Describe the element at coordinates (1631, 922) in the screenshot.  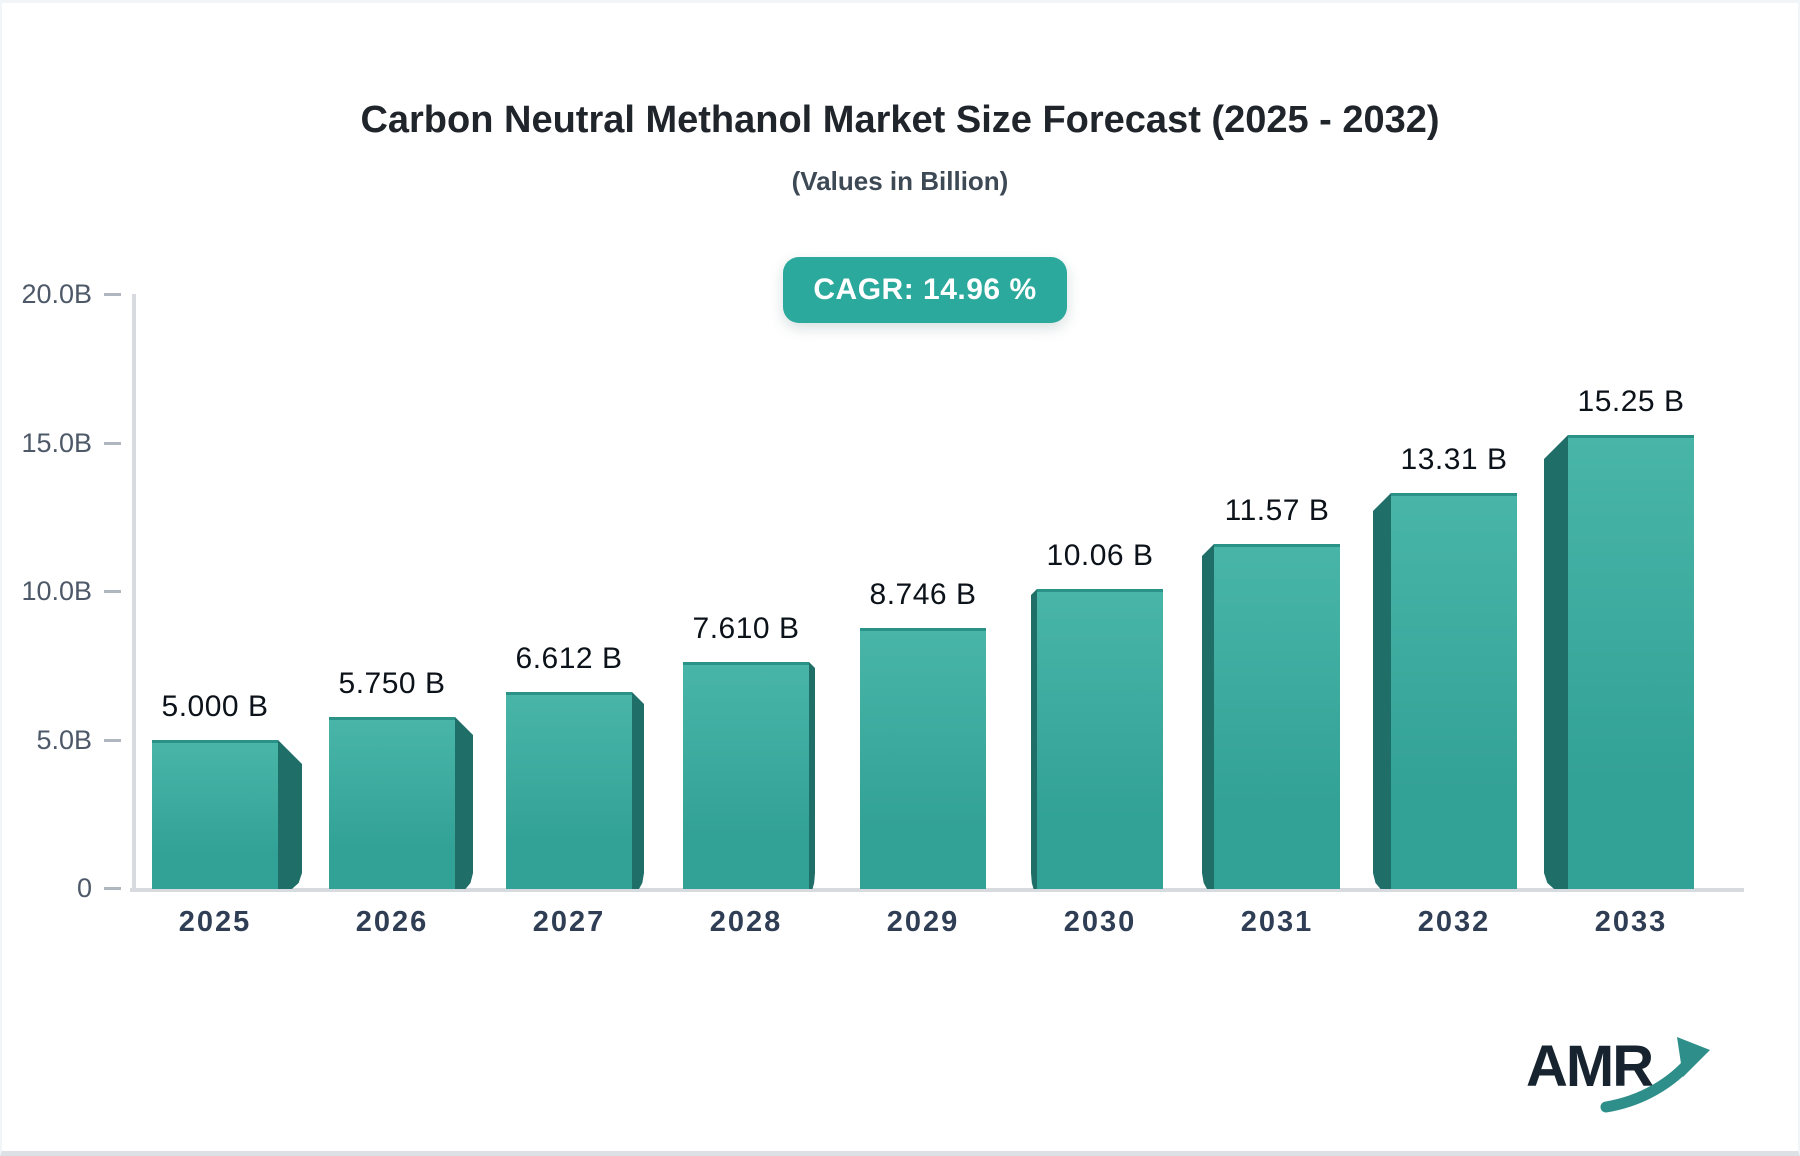
I see `x-tick-label: 2033` at that location.